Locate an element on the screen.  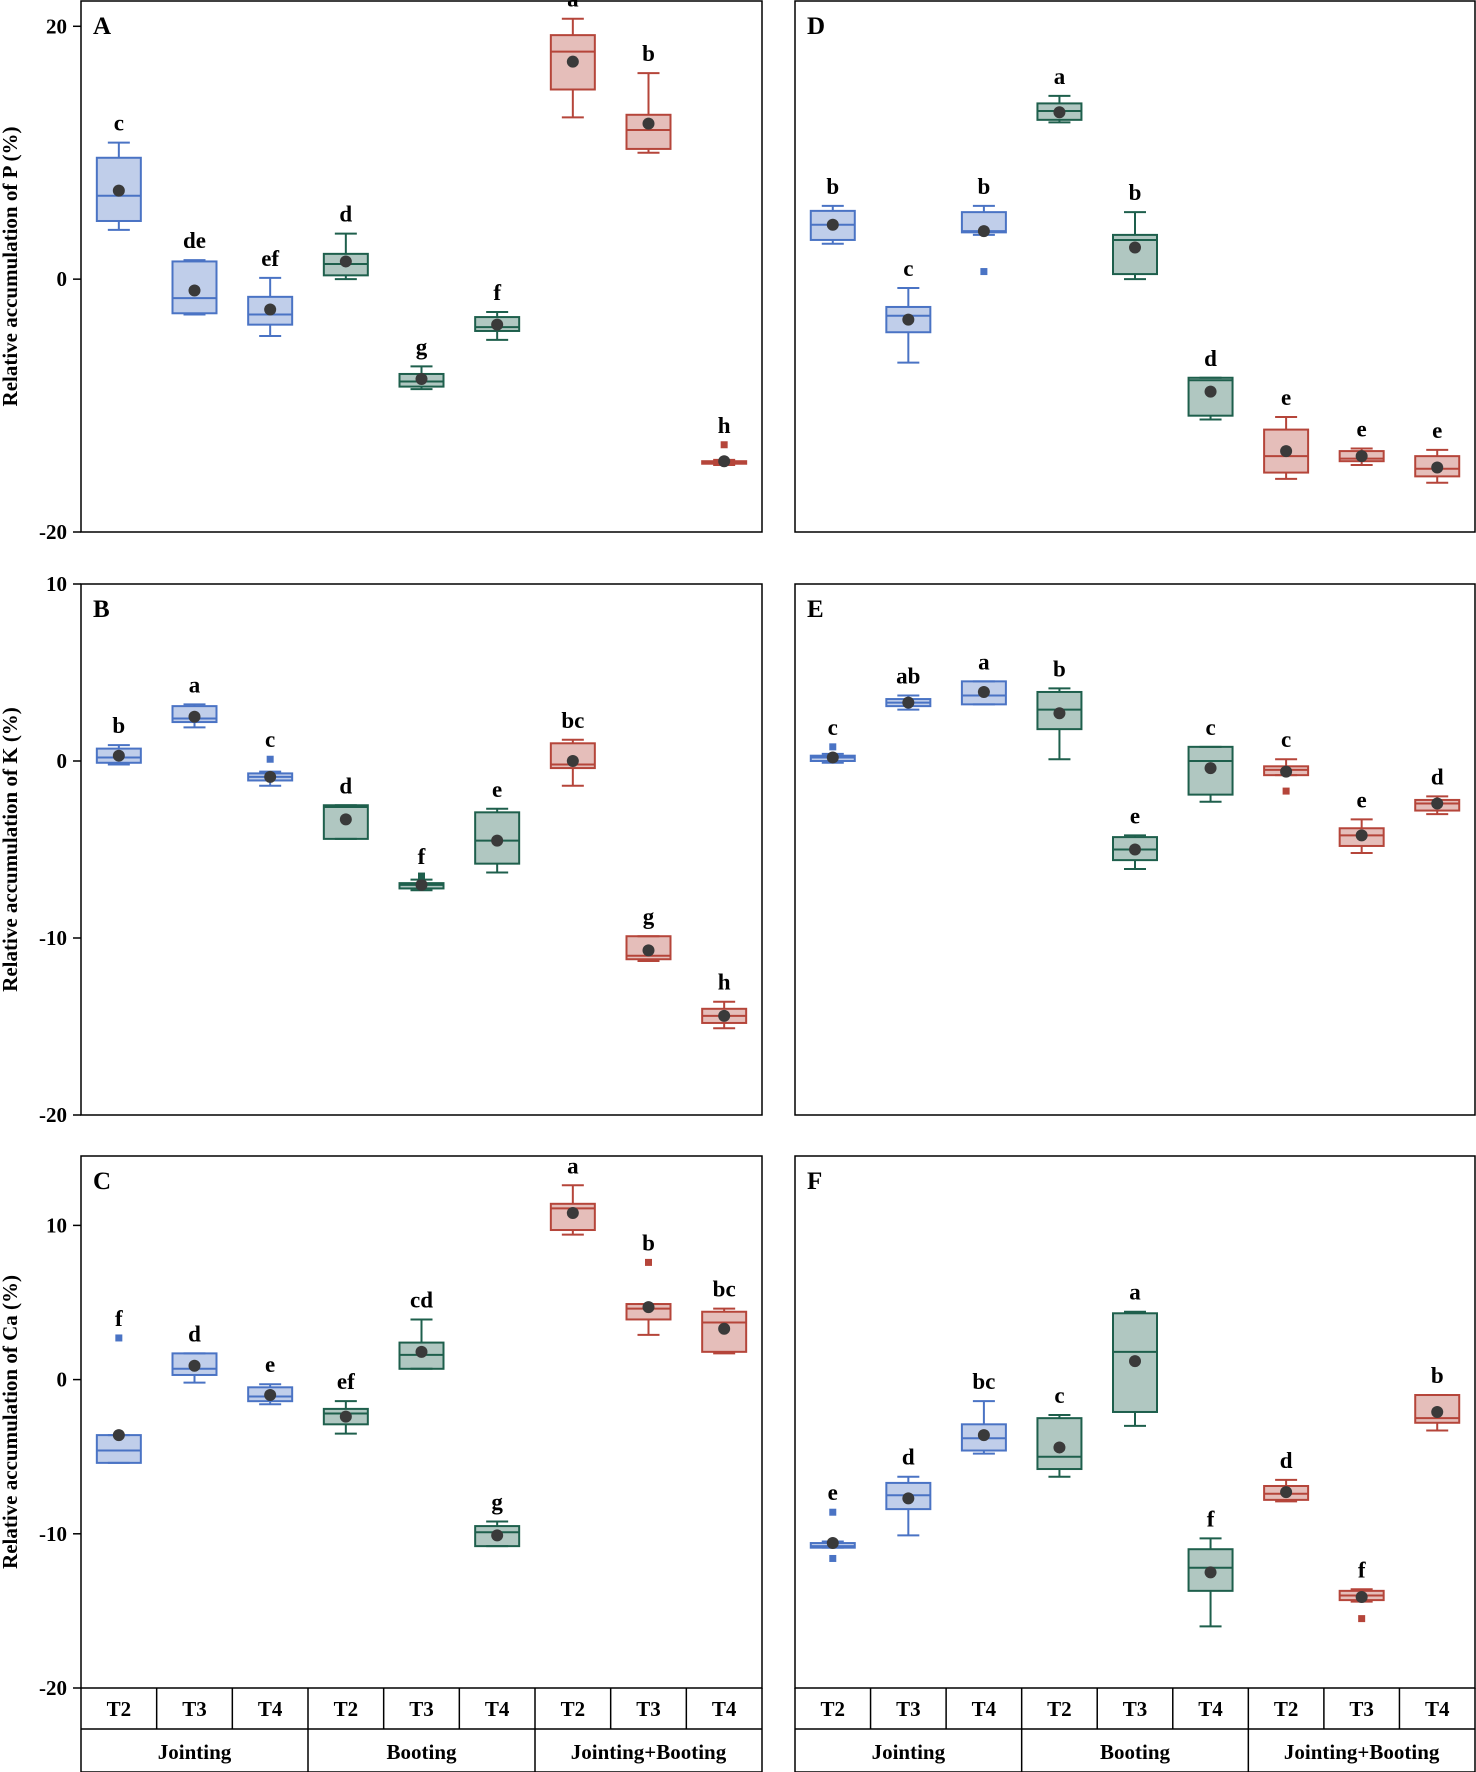
box-jointing-booting-t4: d is located at coordinates (1437, 790).